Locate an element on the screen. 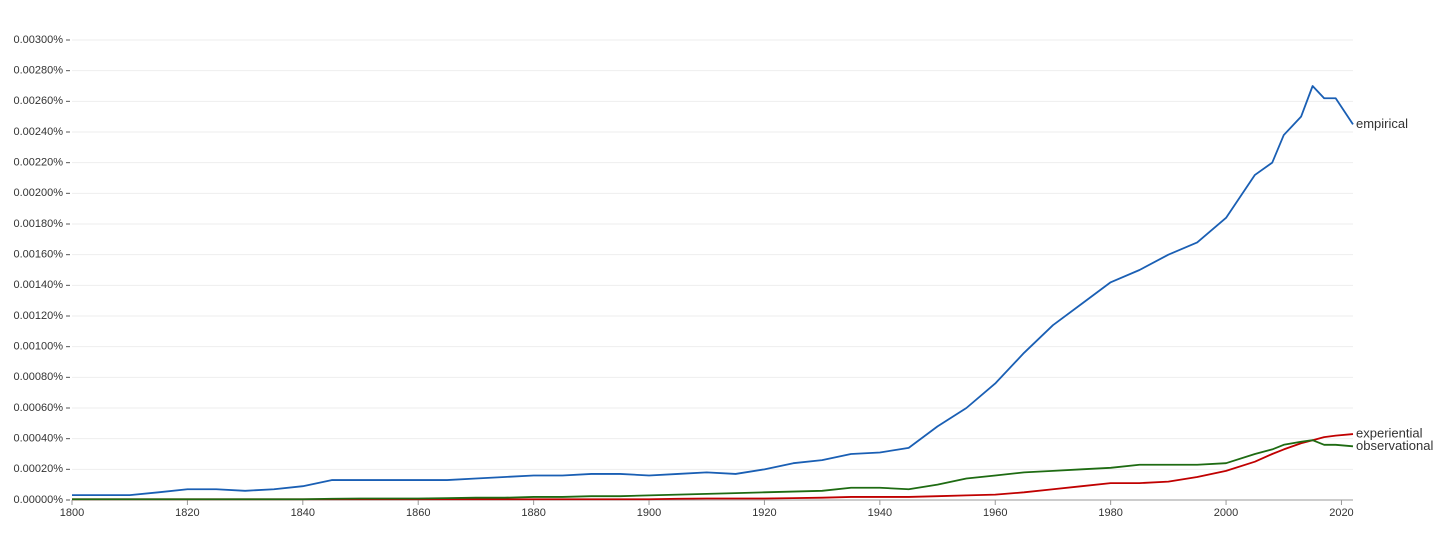  series-line is located at coordinates (713, 470).